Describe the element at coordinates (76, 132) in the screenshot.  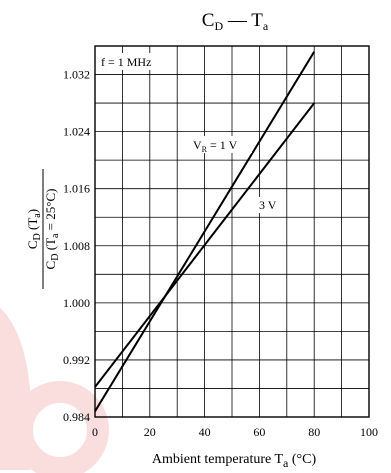
I see `y-tick-label: 1.024` at that location.